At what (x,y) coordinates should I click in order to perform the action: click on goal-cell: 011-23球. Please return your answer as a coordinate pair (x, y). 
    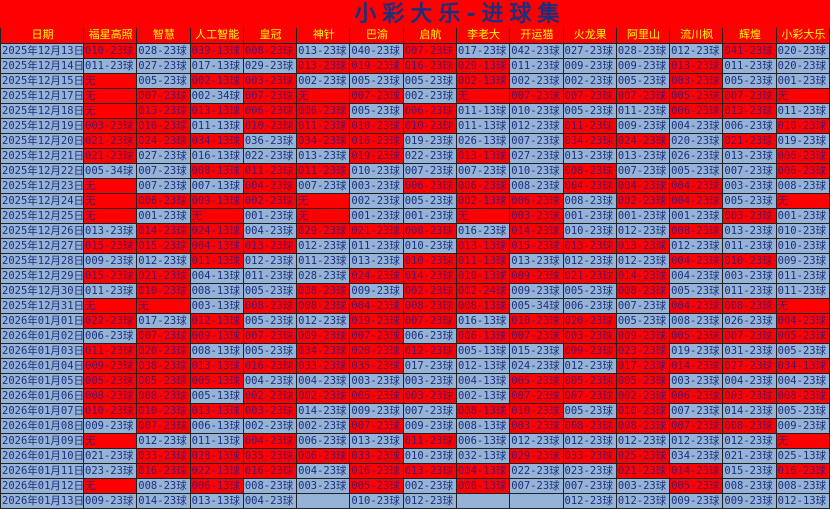
    Looking at the image, I should click on (270, 170).